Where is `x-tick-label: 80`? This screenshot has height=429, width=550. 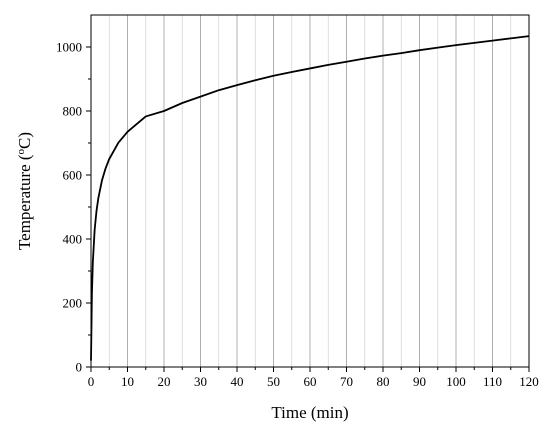 x-tick-label: 80 is located at coordinates (383, 381).